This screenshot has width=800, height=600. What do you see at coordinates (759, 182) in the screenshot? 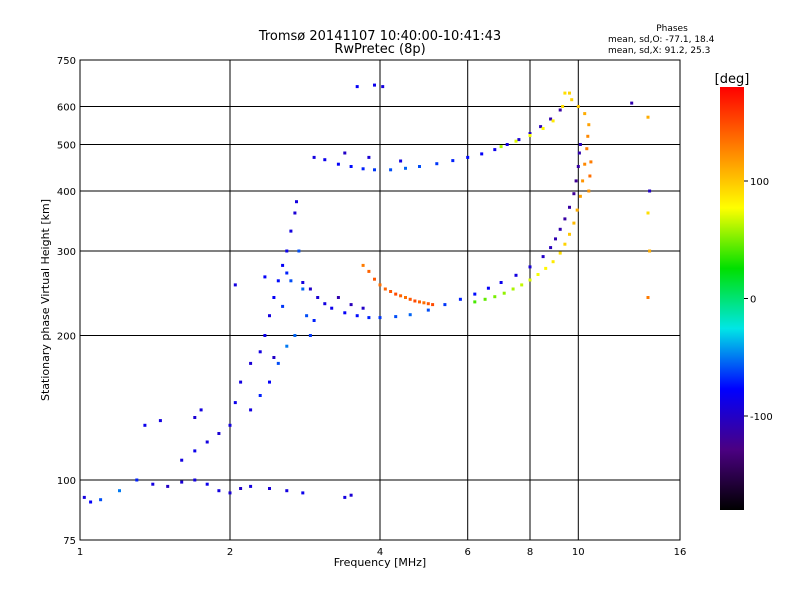
I see `colorbar-tick-label: 100` at bounding box center [759, 182].